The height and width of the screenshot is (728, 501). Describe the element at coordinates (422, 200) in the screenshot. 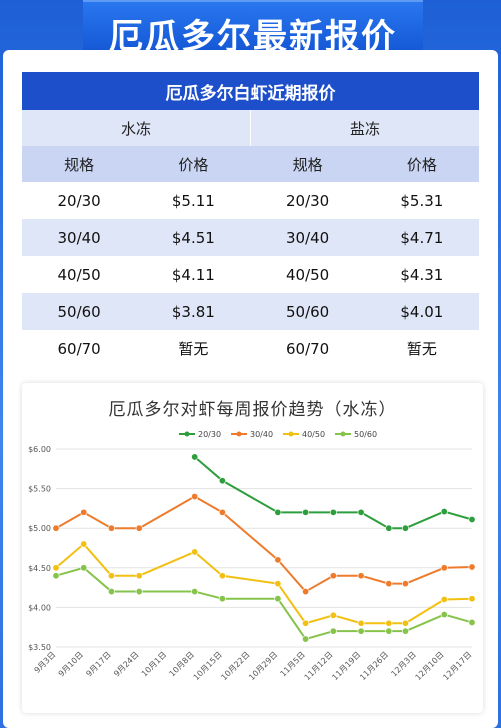

I see `price-cell: $5.31` at that location.